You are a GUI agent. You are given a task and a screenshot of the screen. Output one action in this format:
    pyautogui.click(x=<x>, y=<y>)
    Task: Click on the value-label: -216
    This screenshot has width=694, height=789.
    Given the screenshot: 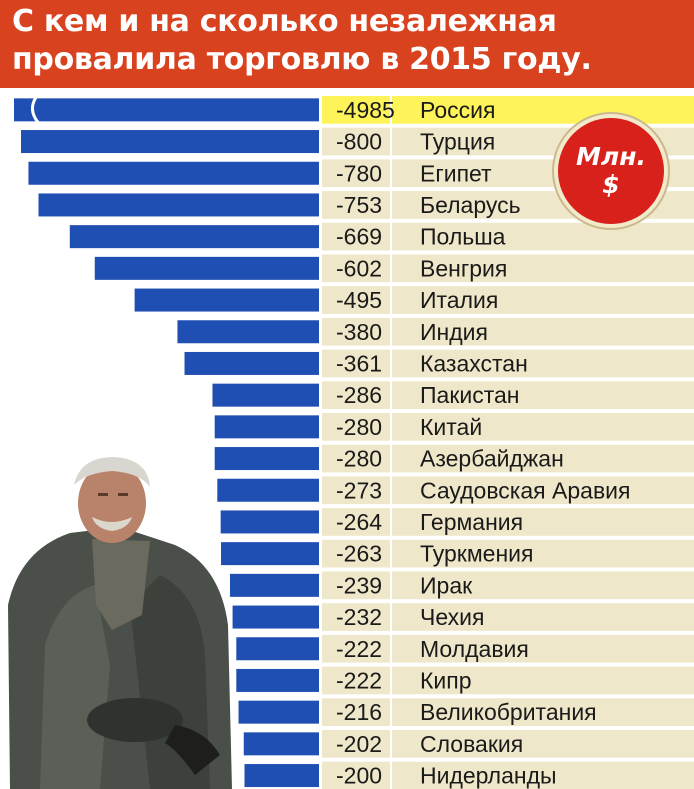 What is the action you would take?
    pyautogui.click(x=359, y=712)
    